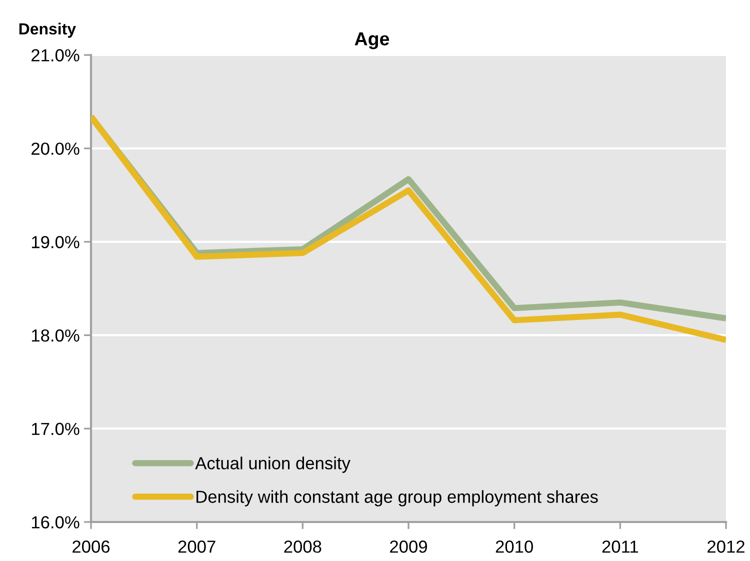 The height and width of the screenshot is (561, 750). Describe the element at coordinates (397, 498) in the screenshot. I see `legend-label: Density with constant age group employment shares` at that location.